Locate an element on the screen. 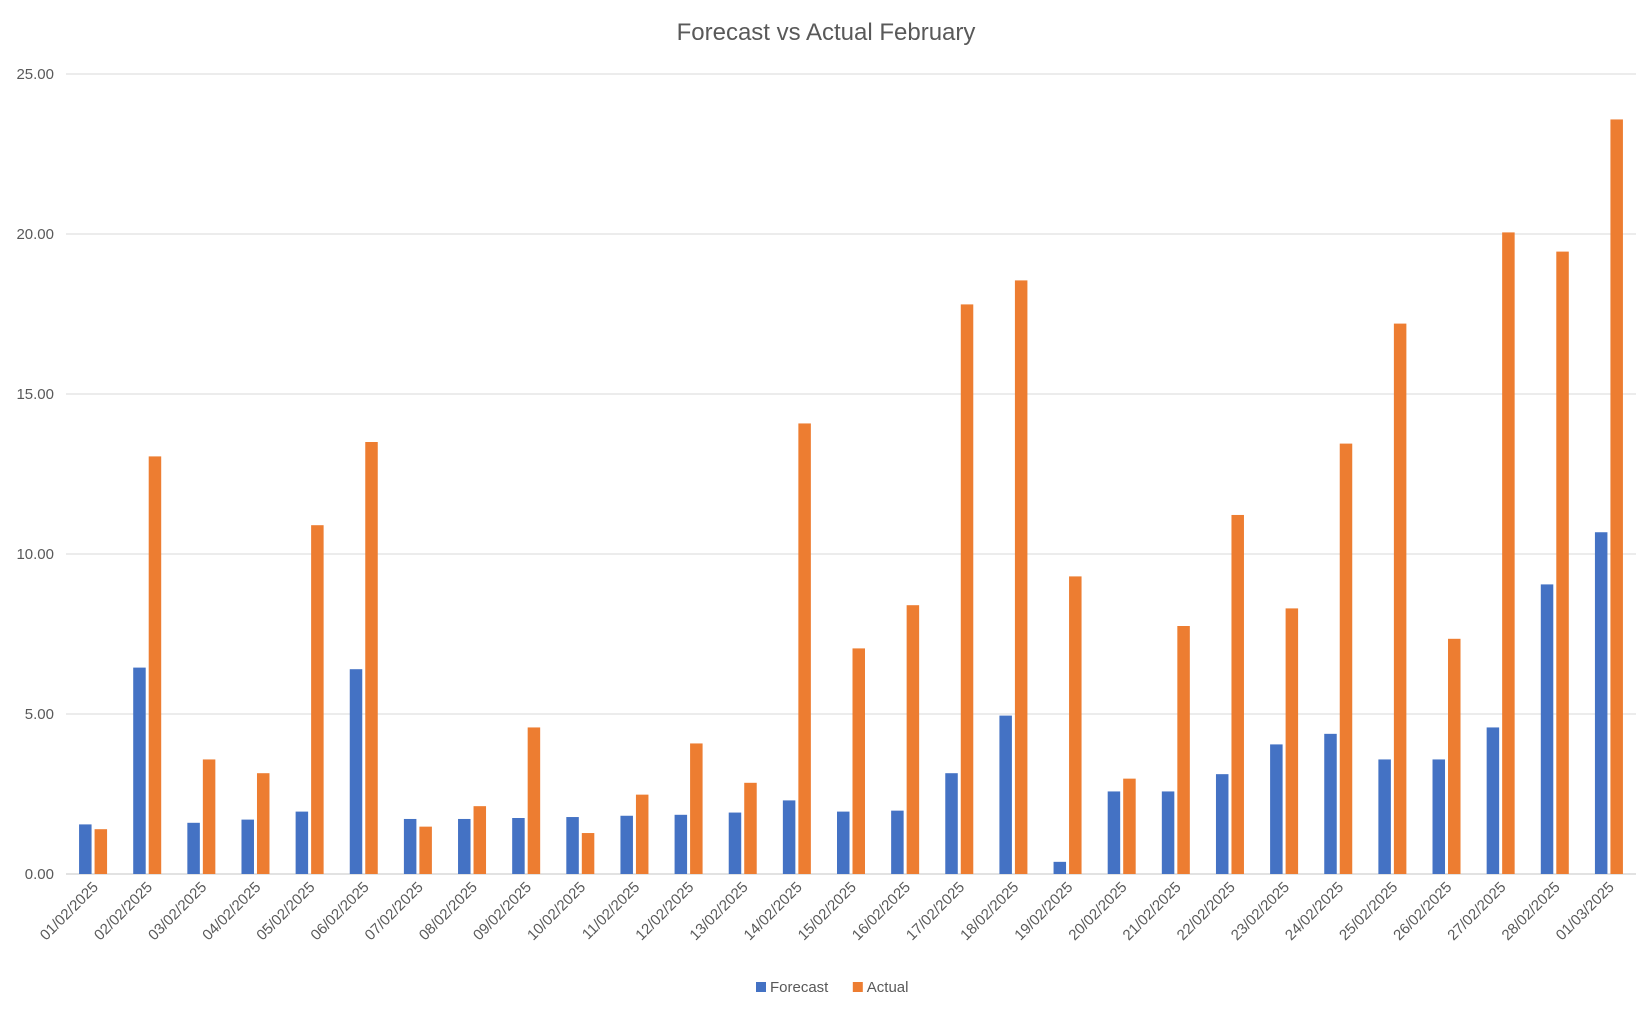  y-tick-label: 0.00 is located at coordinates (39, 874).